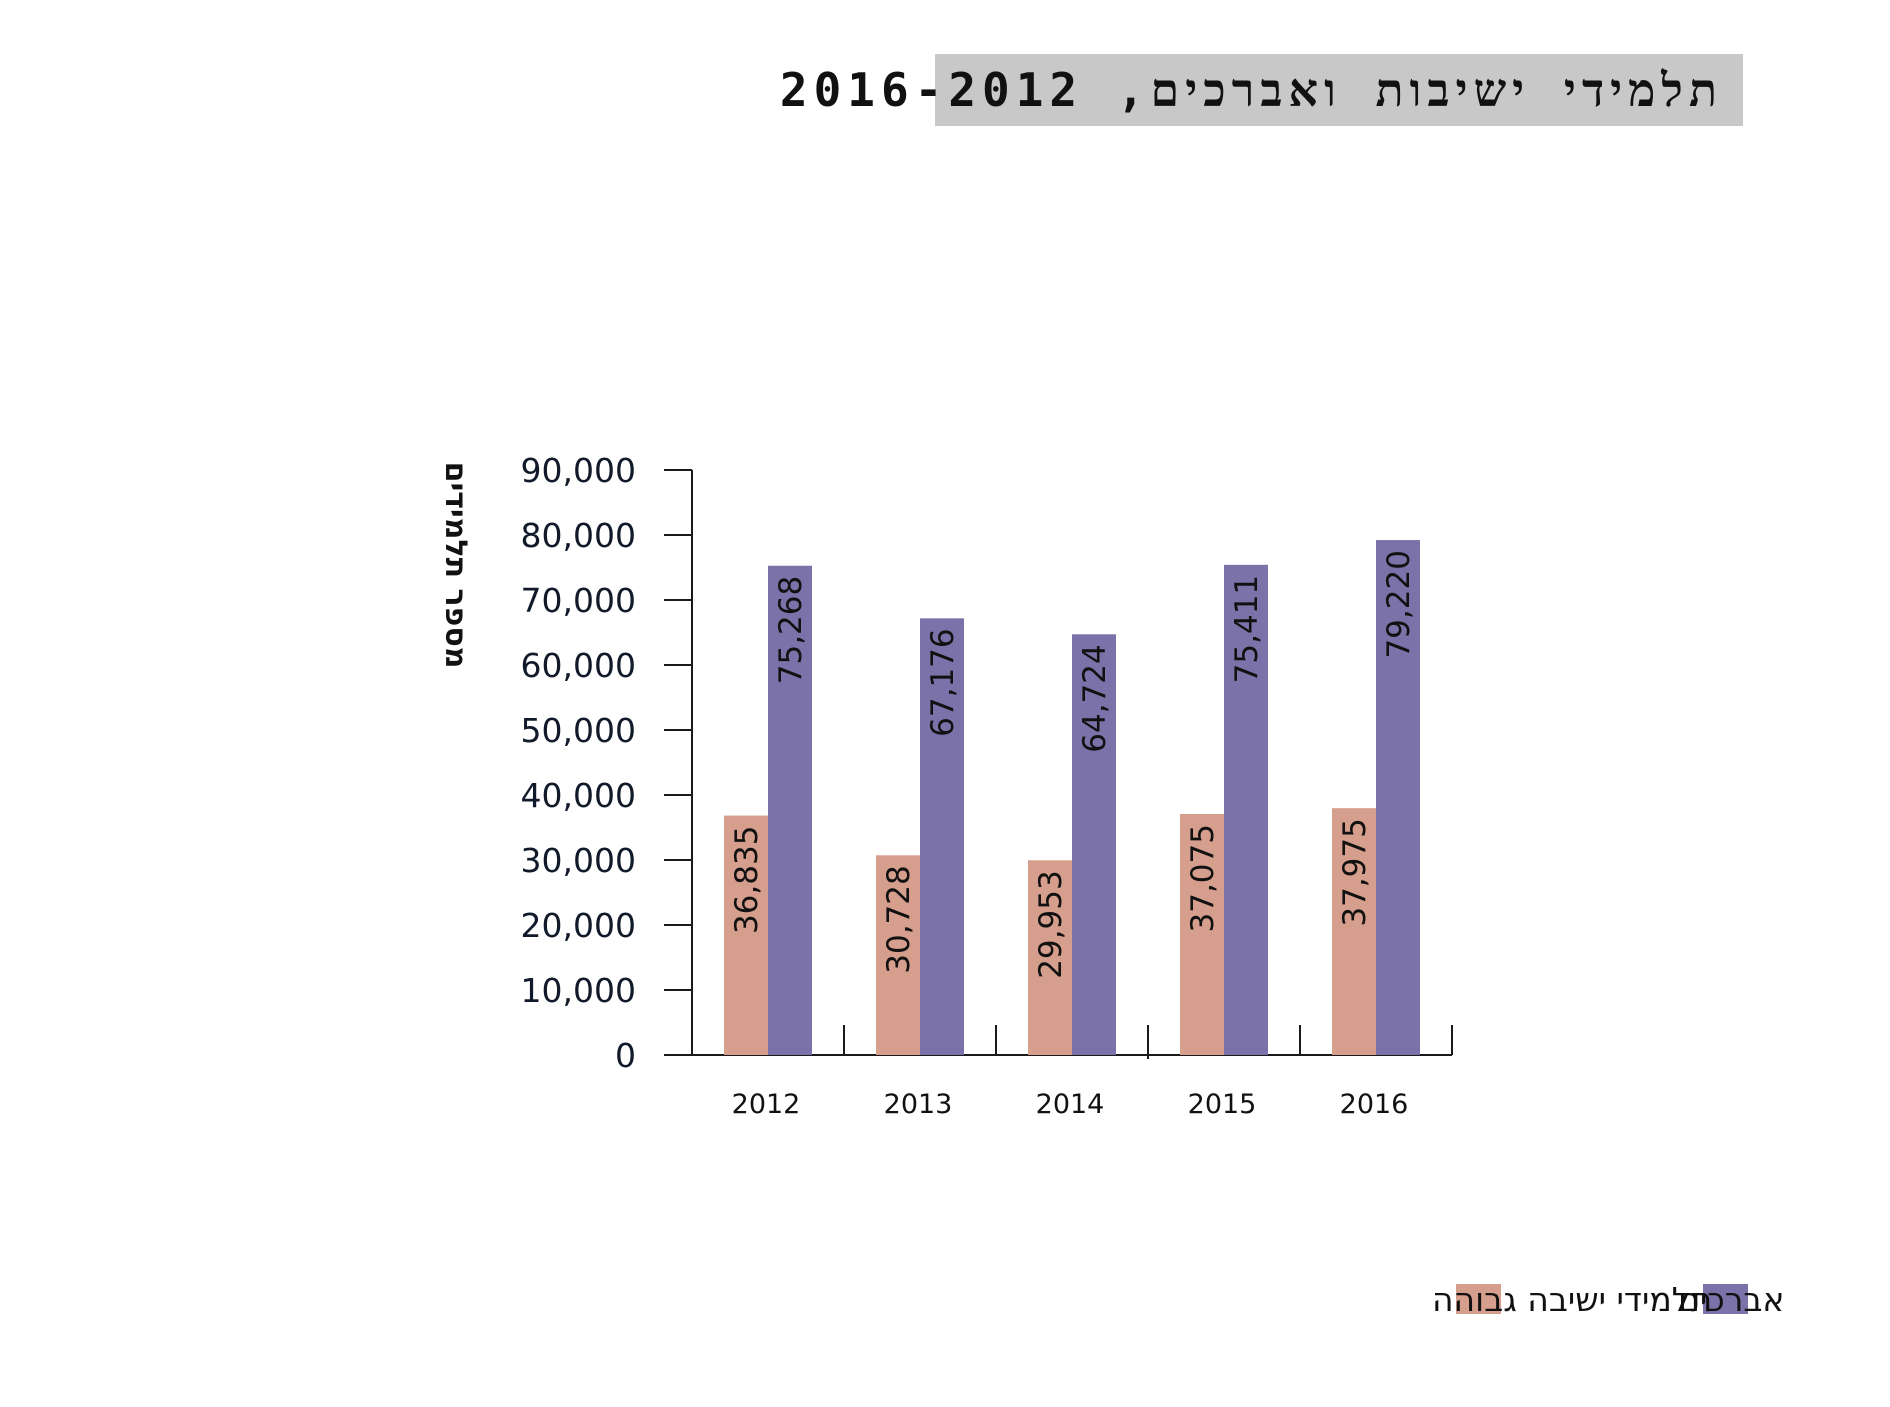  Describe the element at coordinates (578, 795) in the screenshot. I see `y-tick-label: 40,000` at that location.